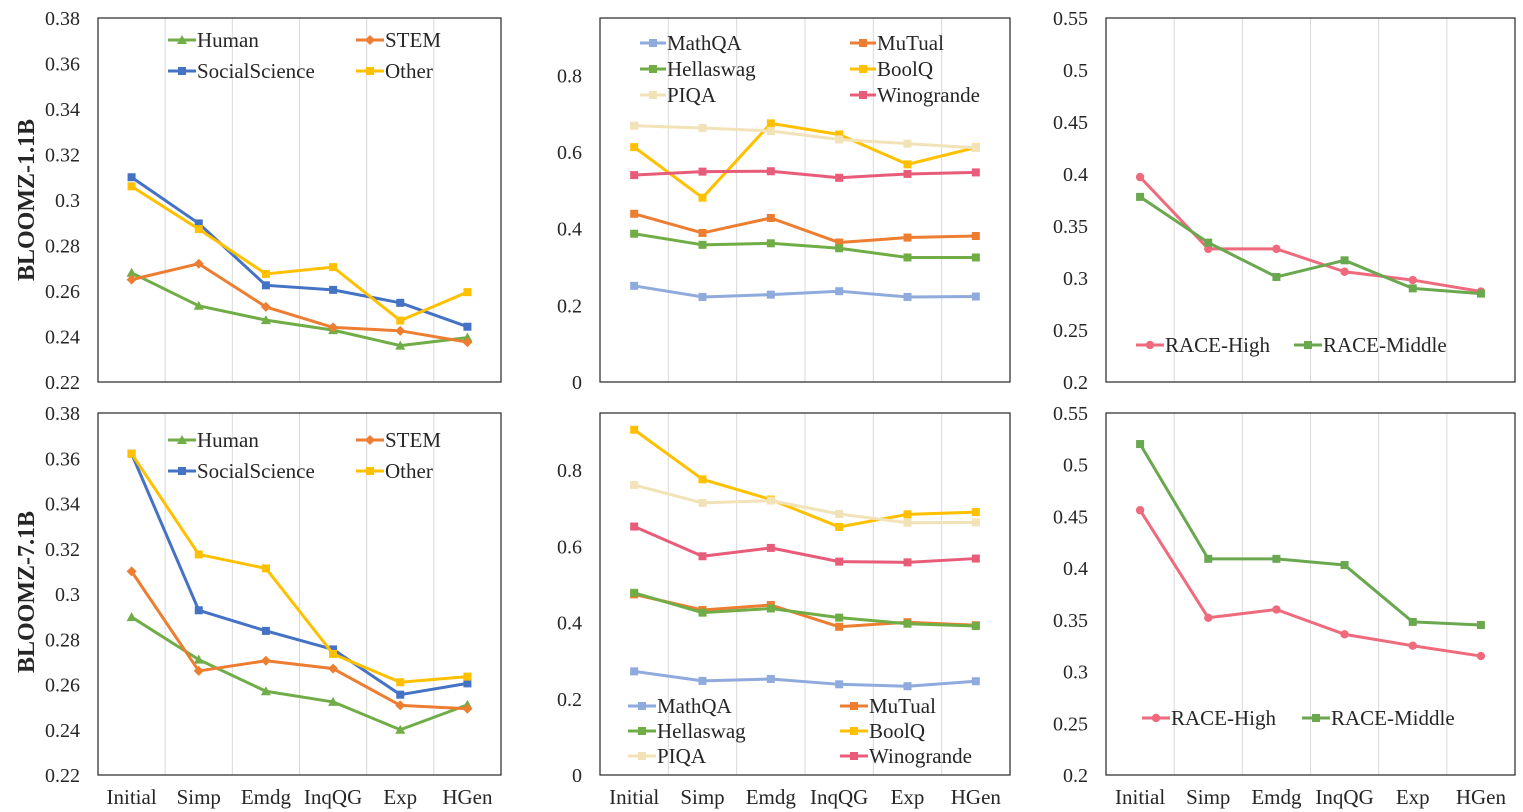 This screenshot has height=812, width=1523. Describe the element at coordinates (569, 700) in the screenshot. I see `y-tick-label: 0.2` at that location.